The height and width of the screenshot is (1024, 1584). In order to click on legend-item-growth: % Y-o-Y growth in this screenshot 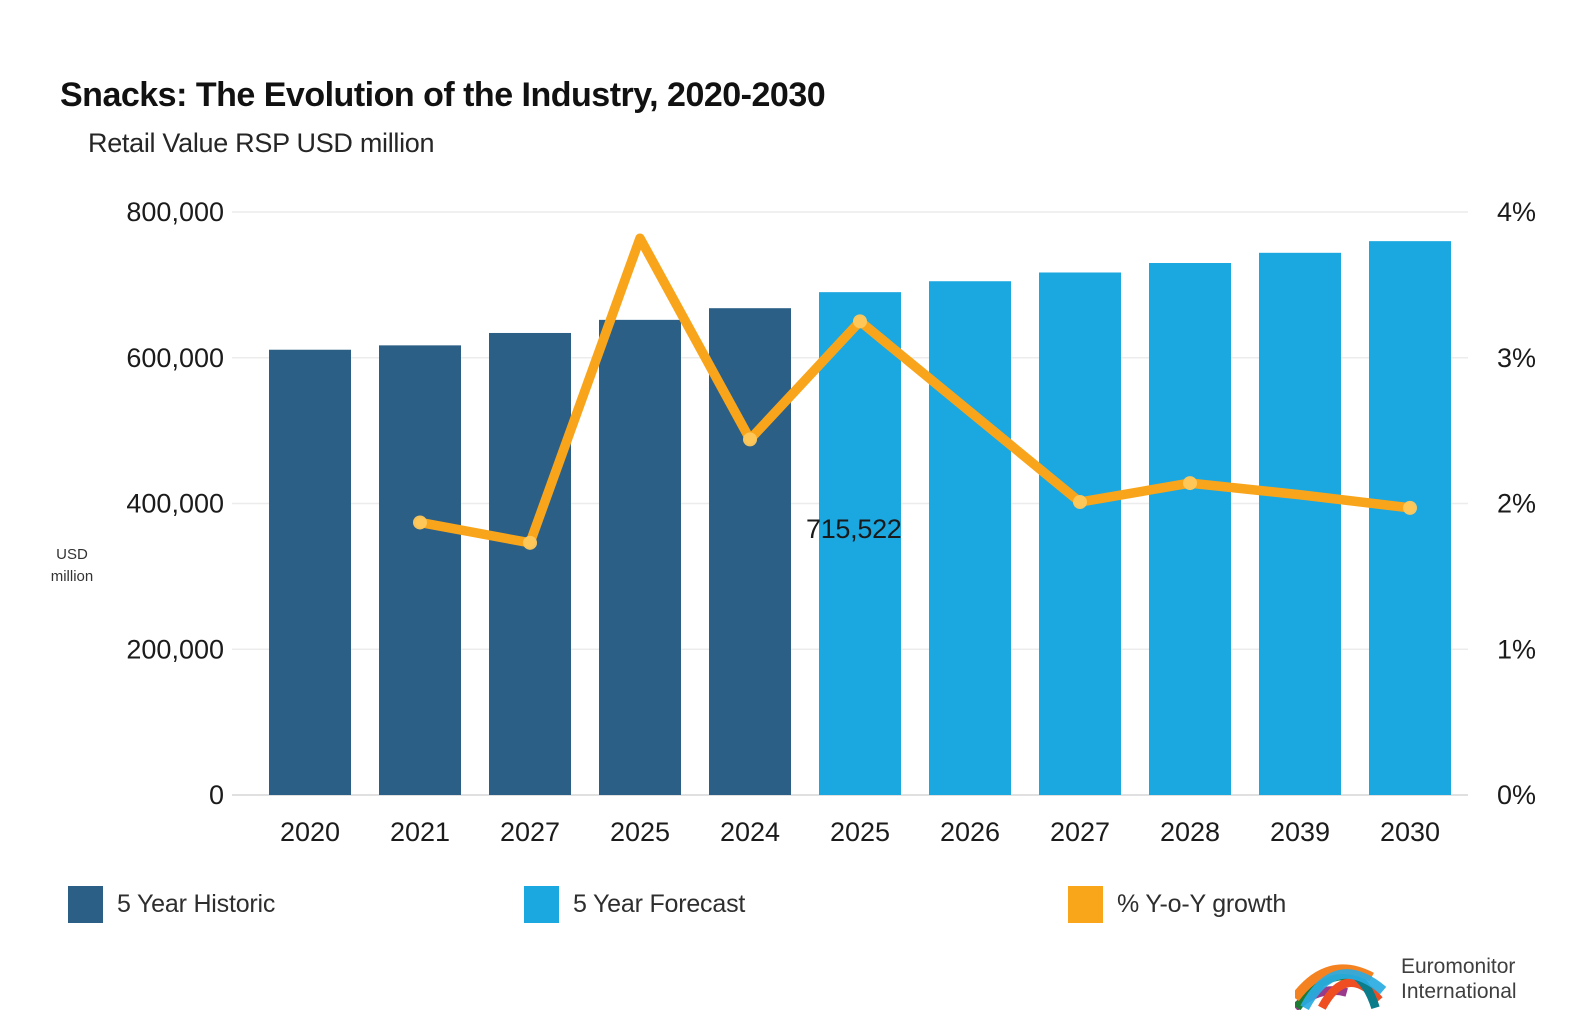, I will do `click(1177, 904)`.